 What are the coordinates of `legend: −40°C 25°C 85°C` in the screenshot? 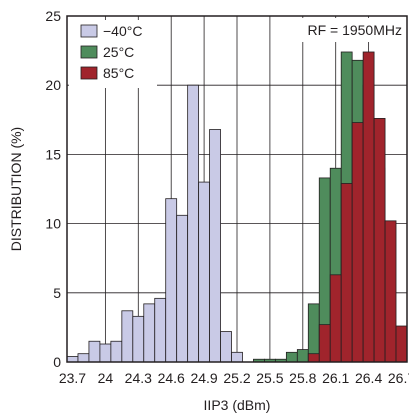 It's located at (113, 54).